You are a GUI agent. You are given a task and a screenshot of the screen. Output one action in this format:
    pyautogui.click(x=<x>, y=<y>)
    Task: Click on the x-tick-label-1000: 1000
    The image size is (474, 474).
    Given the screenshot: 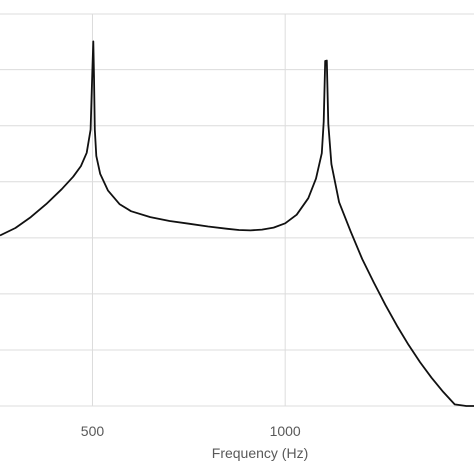 What is the action you would take?
    pyautogui.click(x=285, y=431)
    